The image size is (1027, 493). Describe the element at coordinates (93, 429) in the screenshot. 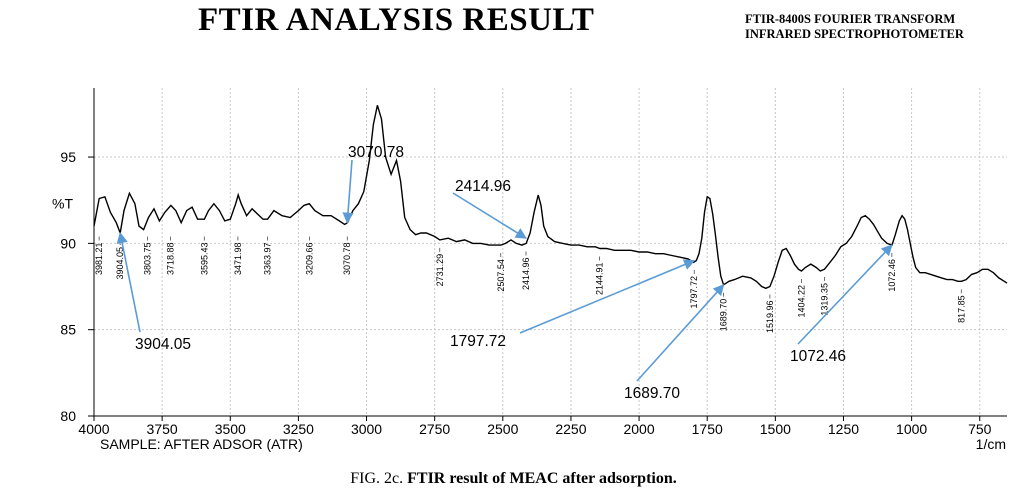

I see `x-tick-label: 4000` at that location.